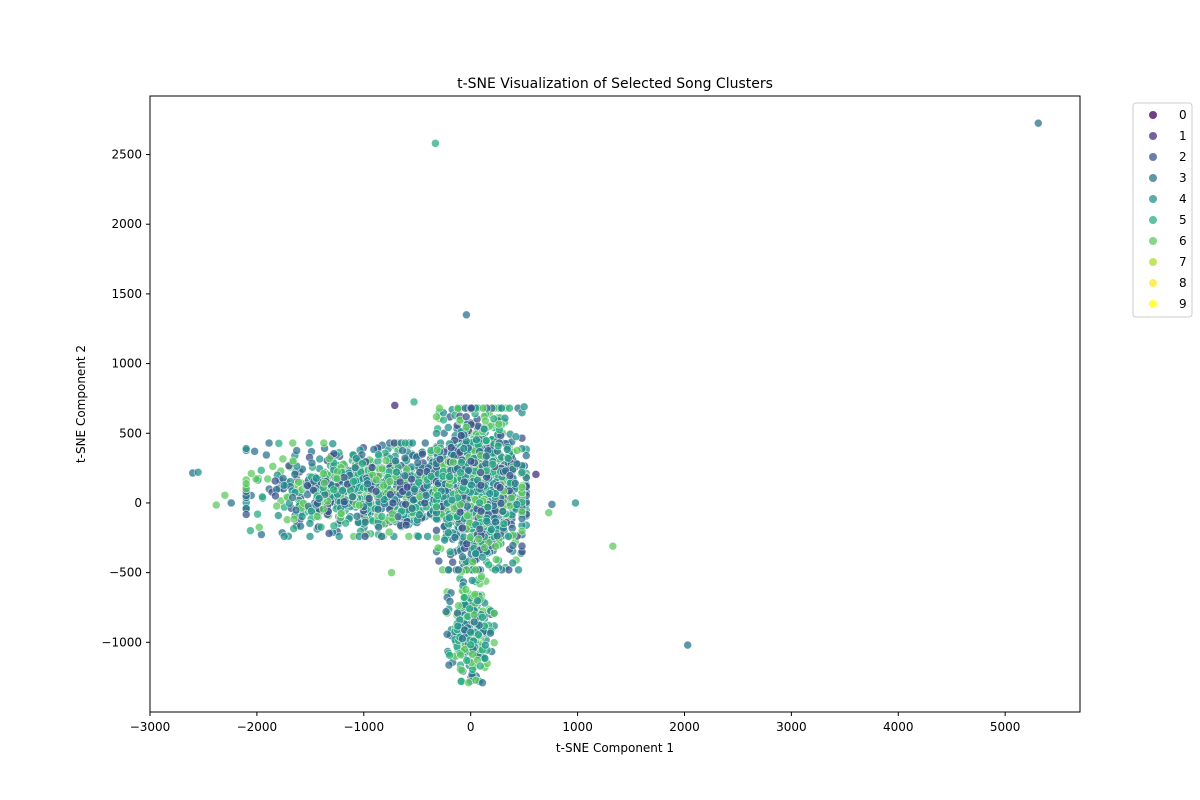 This screenshot has width=1200, height=800. I want to click on y-axis-label: t-SNE Component 2, so click(81, 404).